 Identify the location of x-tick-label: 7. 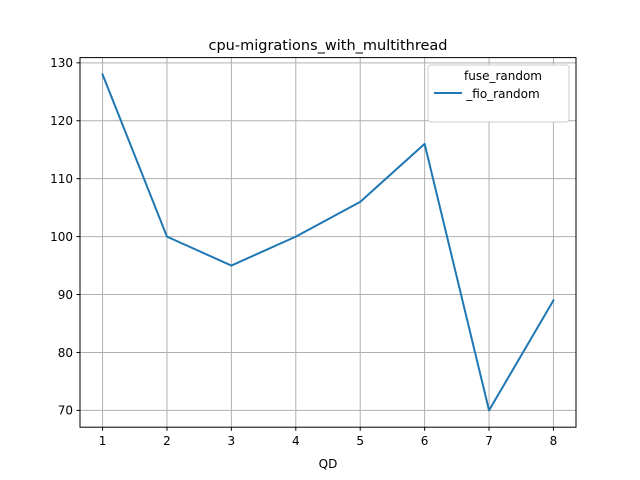
(489, 441).